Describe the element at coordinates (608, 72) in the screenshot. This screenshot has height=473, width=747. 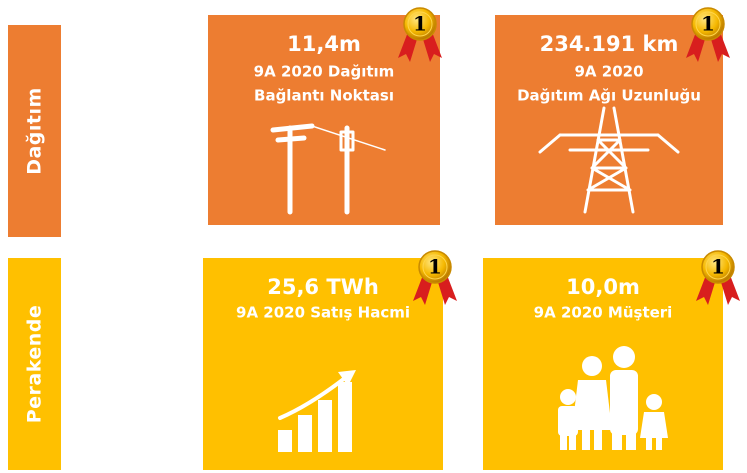
I see `tile-caption: 9A 2020` at that location.